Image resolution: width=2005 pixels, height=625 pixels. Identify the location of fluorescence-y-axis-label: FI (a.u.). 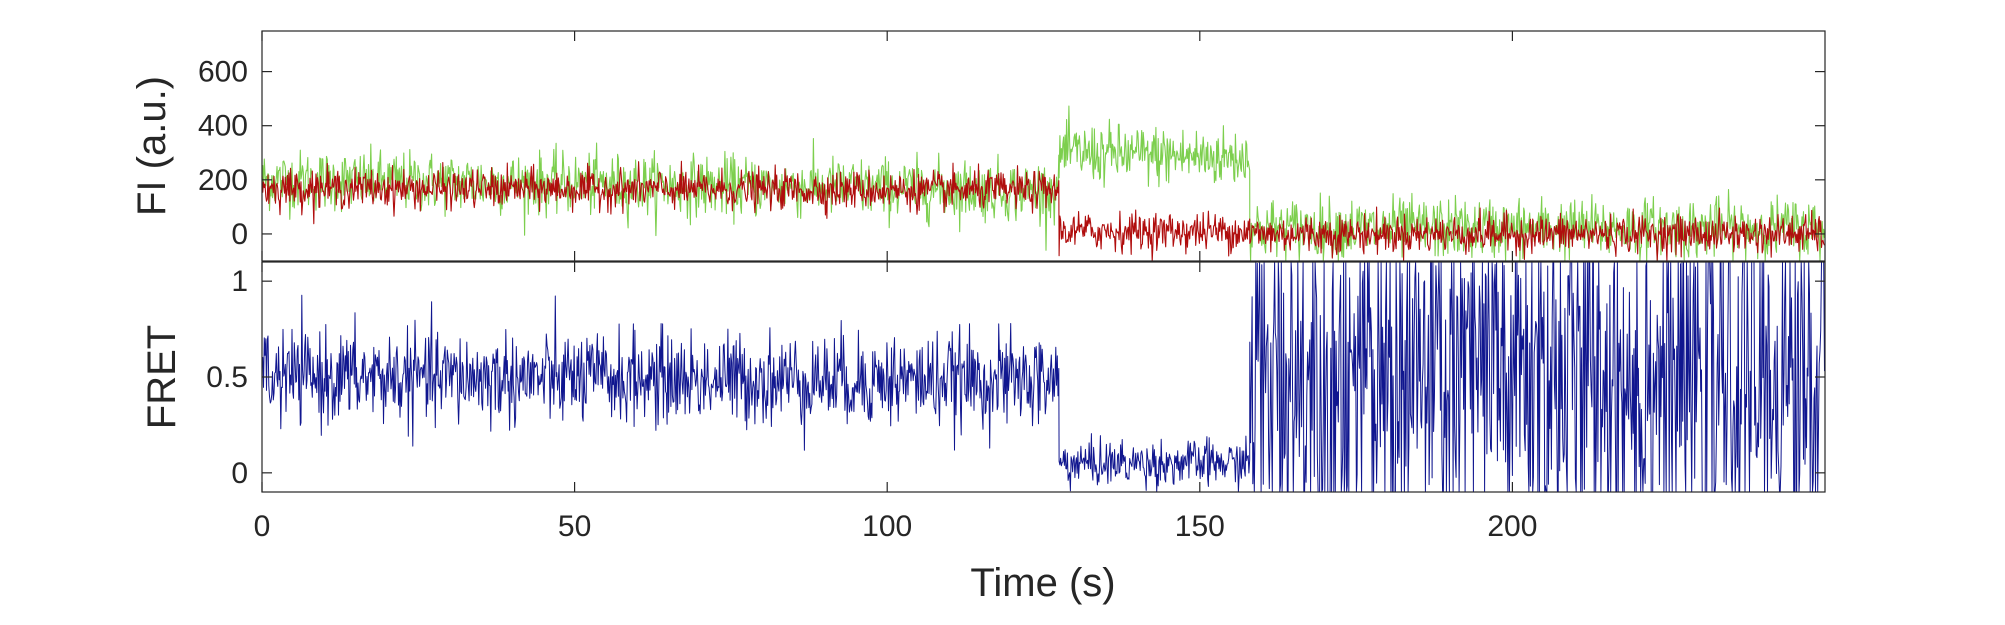
(152, 146).